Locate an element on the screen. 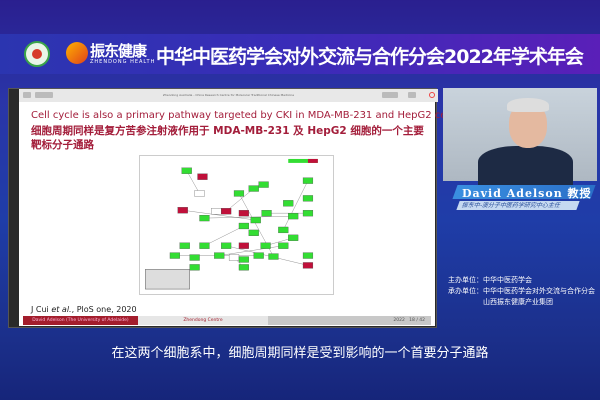 The height and width of the screenshot is (400, 600). brand-name: 振东健康 ZHENDONG HEALTH is located at coordinates (123, 53).